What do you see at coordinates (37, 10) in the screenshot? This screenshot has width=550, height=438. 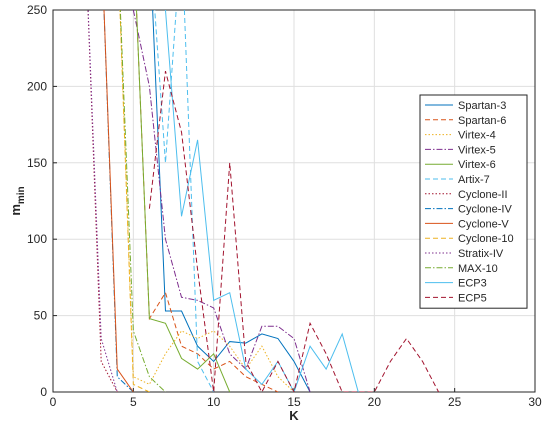 I see `y-tick-label: 250` at bounding box center [37, 10].